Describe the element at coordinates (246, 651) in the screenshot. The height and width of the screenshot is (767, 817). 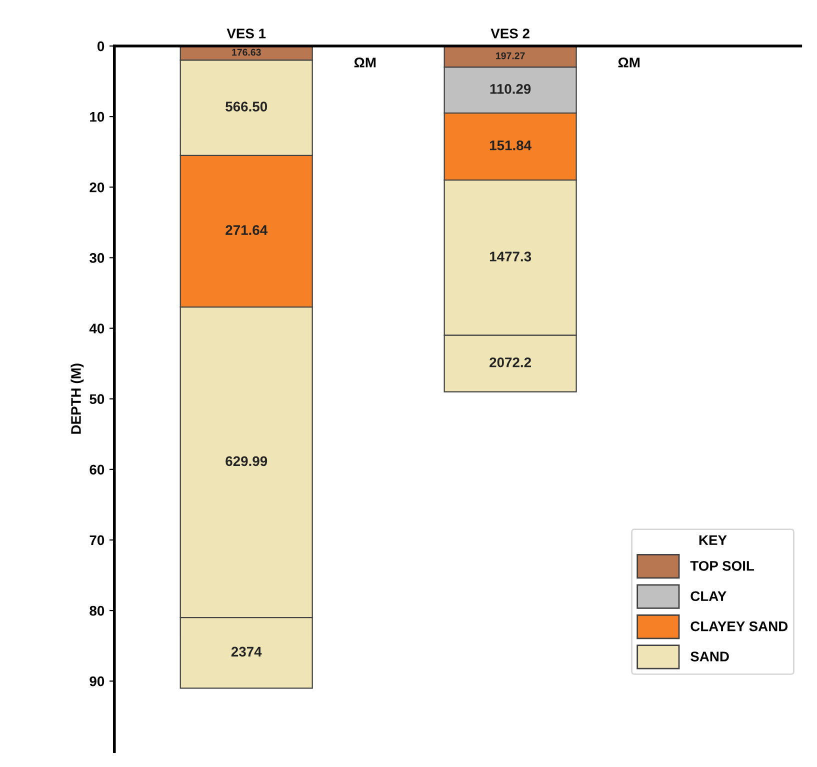
I see `annotation: 2374` at that location.